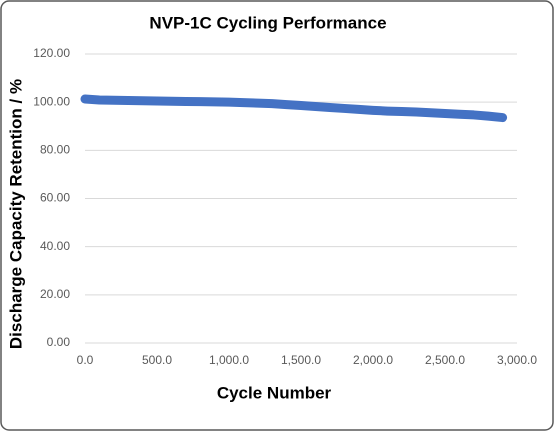 This screenshot has height=431, width=554. I want to click on y-tick-label: 20.00, so click(55, 294).